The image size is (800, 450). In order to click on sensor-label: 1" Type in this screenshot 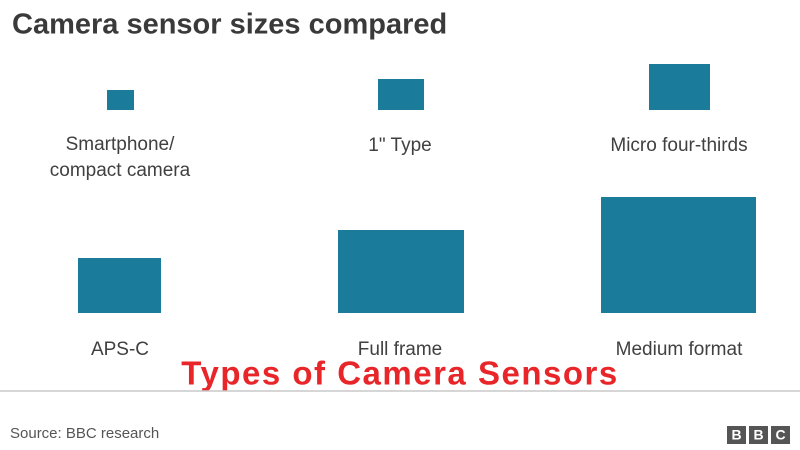, I will do `click(399, 145)`.